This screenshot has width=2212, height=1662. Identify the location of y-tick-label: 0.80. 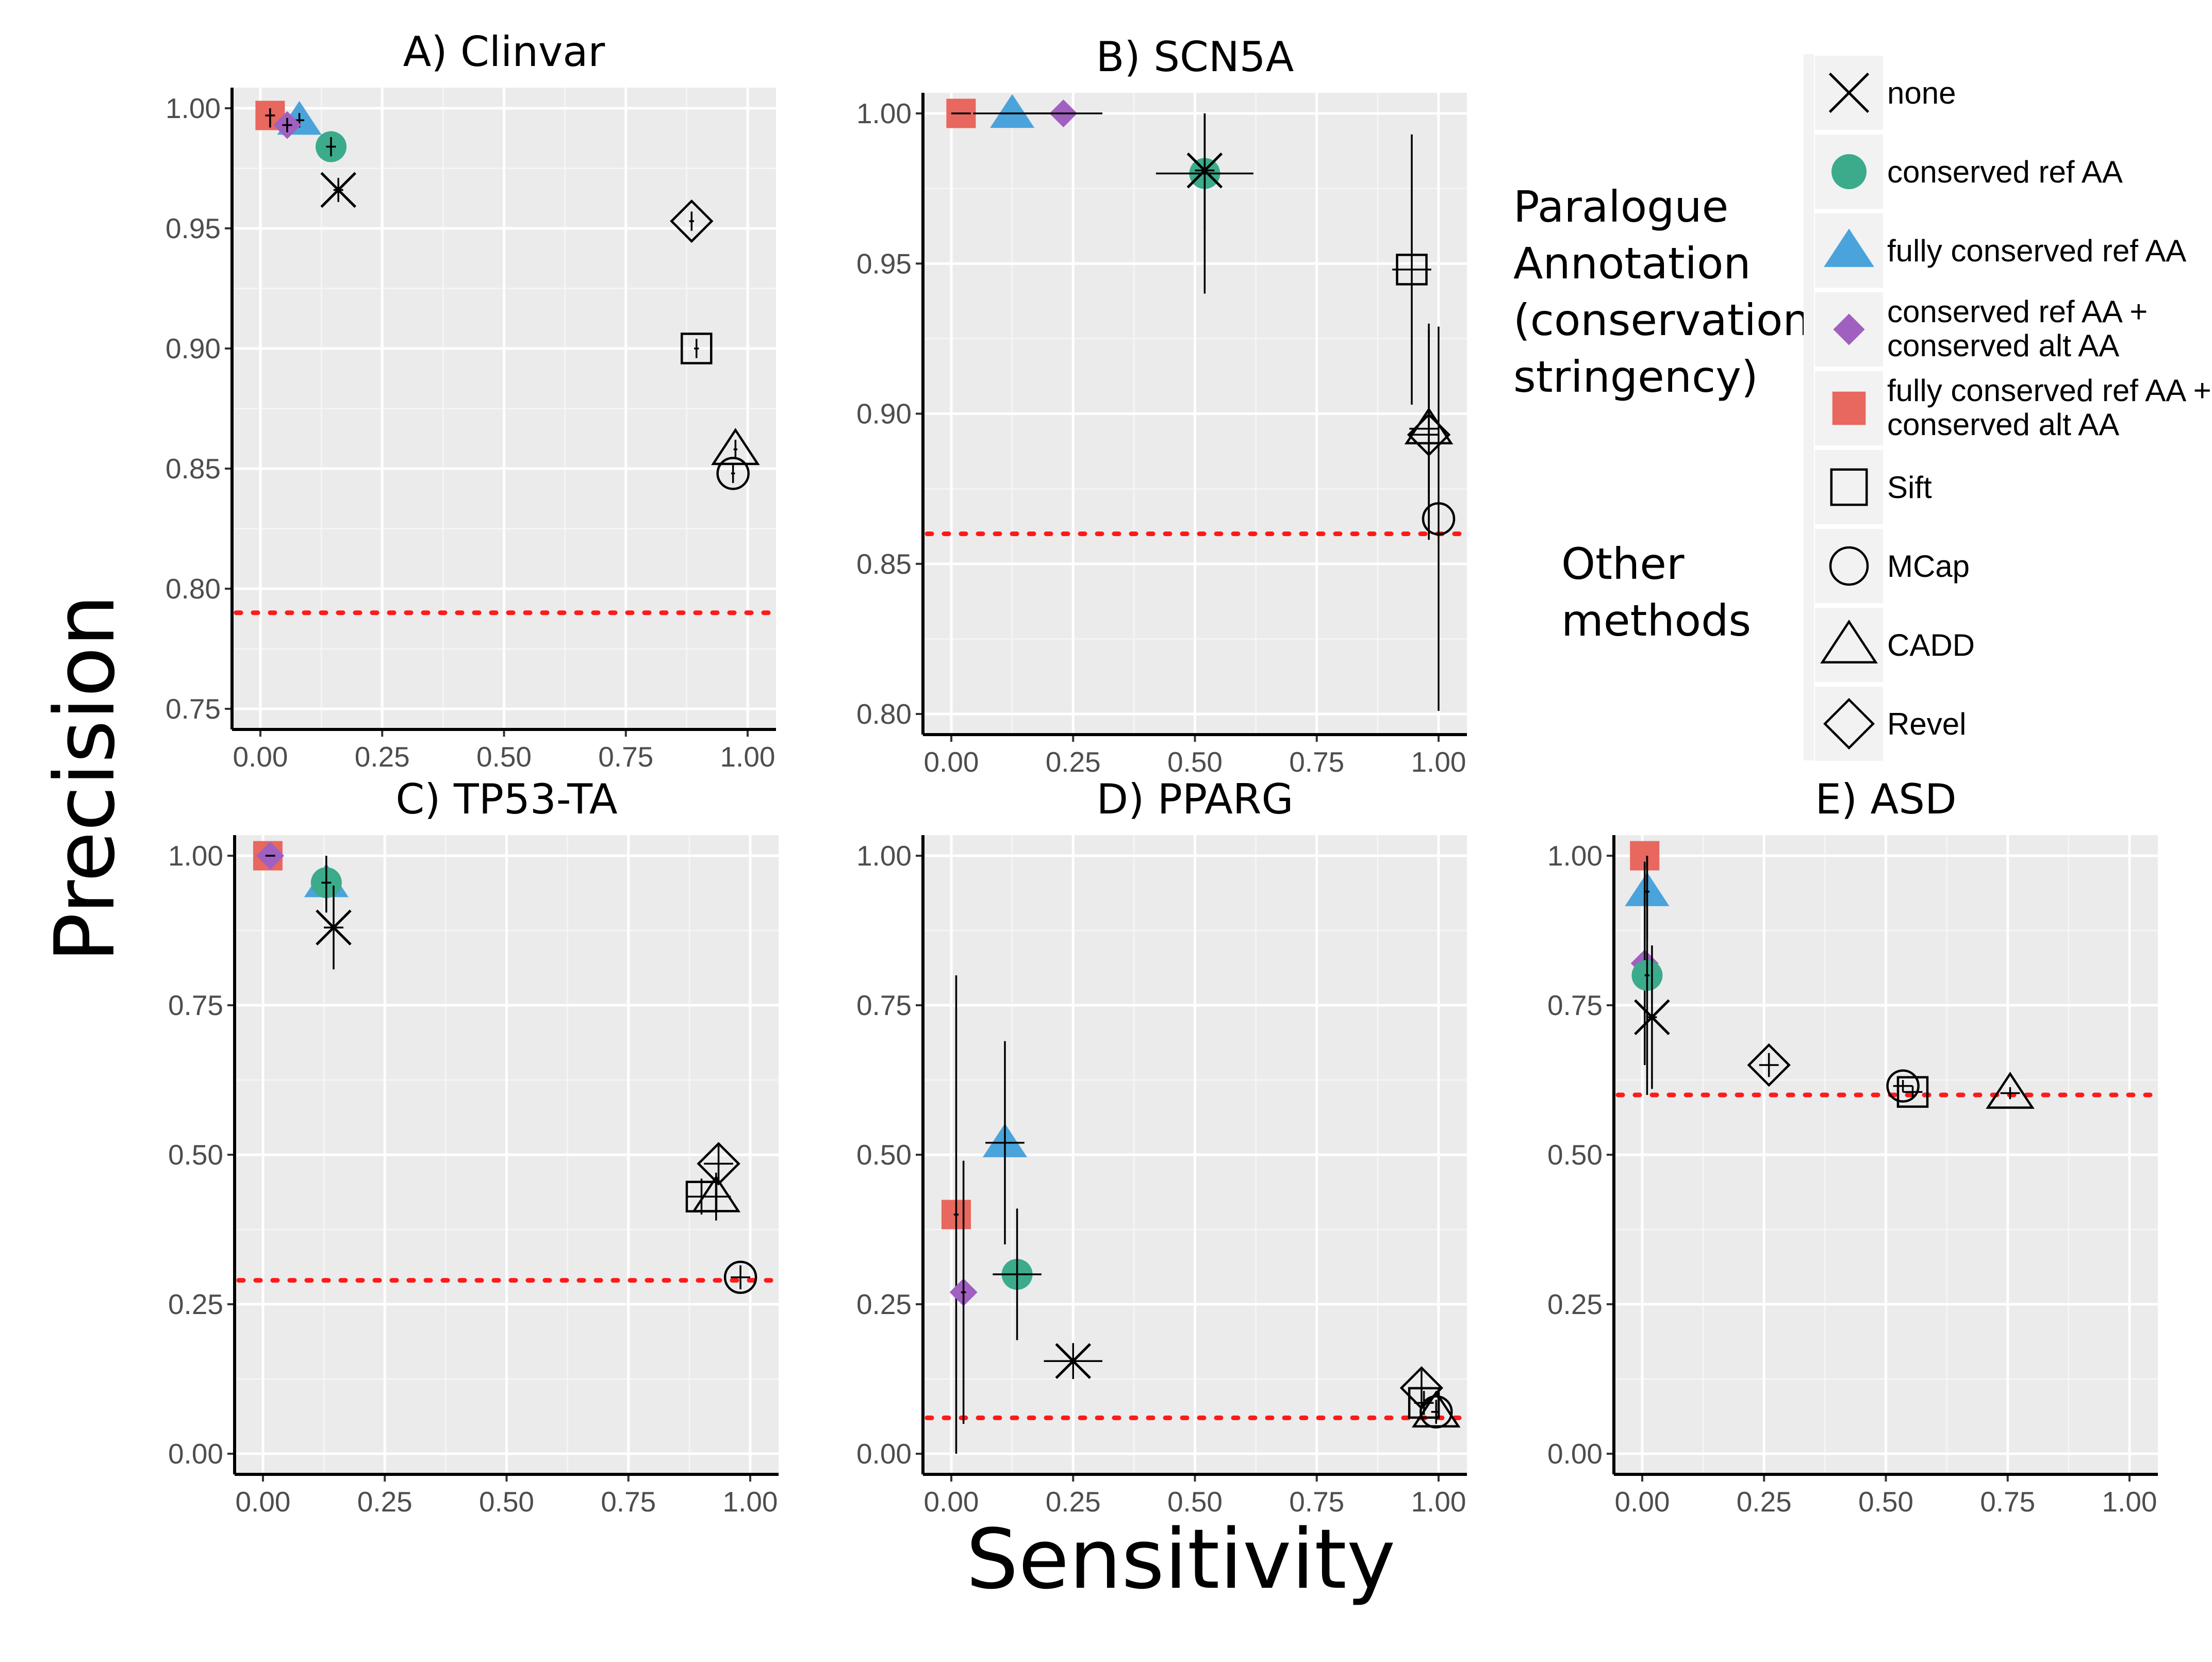
(884, 714).